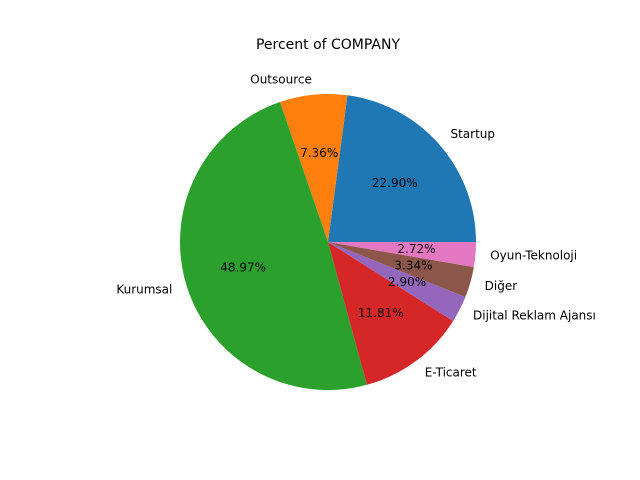  Describe the element at coordinates (501, 286) in the screenshot. I see `slice-label-dig-er: Diğer` at that location.